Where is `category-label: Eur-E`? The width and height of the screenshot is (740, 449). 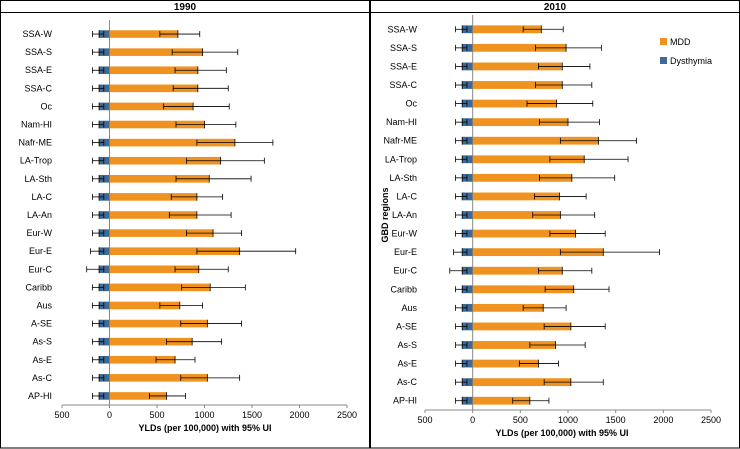 category-label: Eur-E is located at coordinates (405, 252).